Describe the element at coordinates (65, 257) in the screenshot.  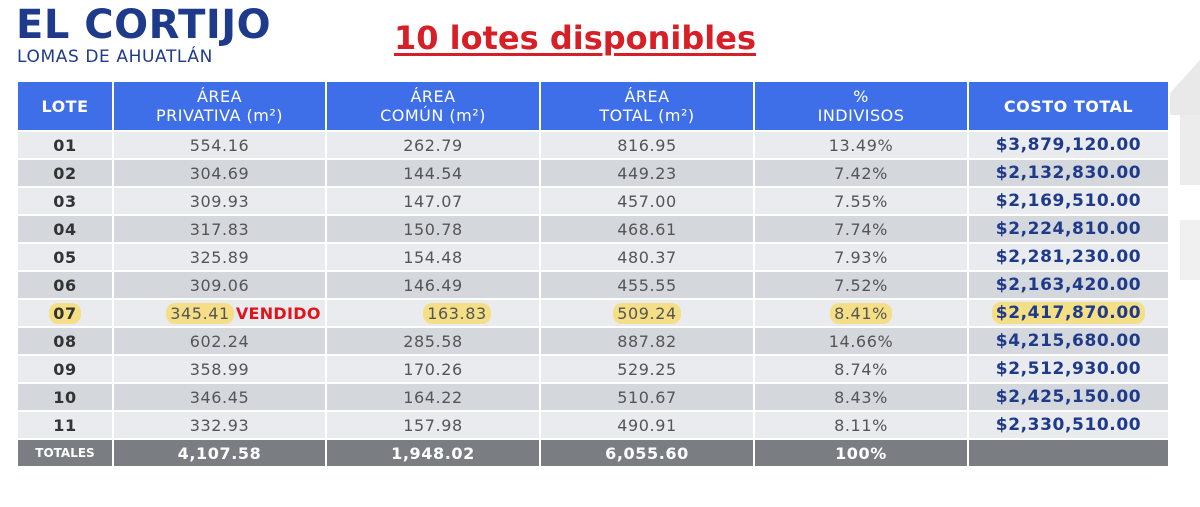
I see `cell-lote: 05` at that location.